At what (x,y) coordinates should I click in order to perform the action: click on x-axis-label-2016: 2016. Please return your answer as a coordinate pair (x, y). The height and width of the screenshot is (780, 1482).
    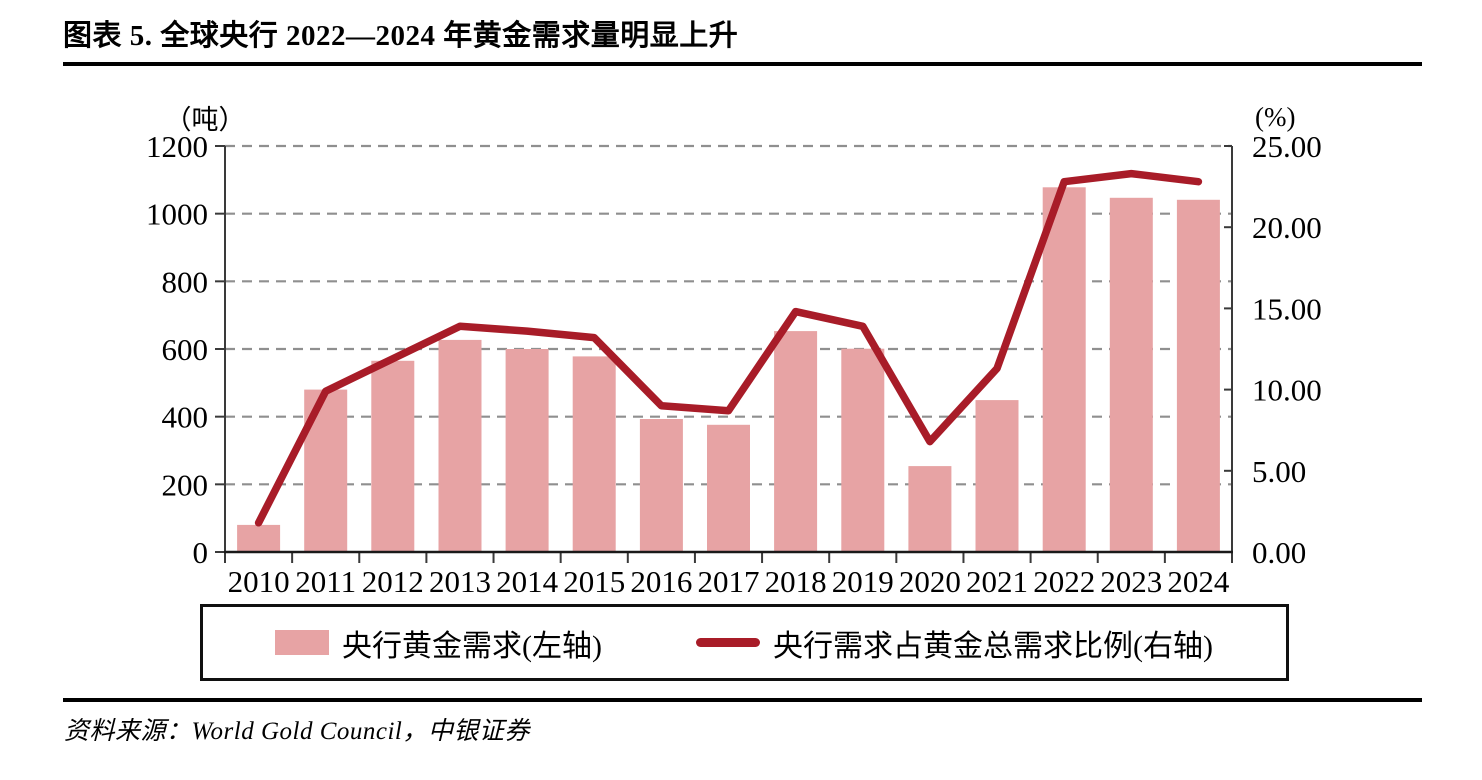
    Looking at the image, I should click on (661, 581).